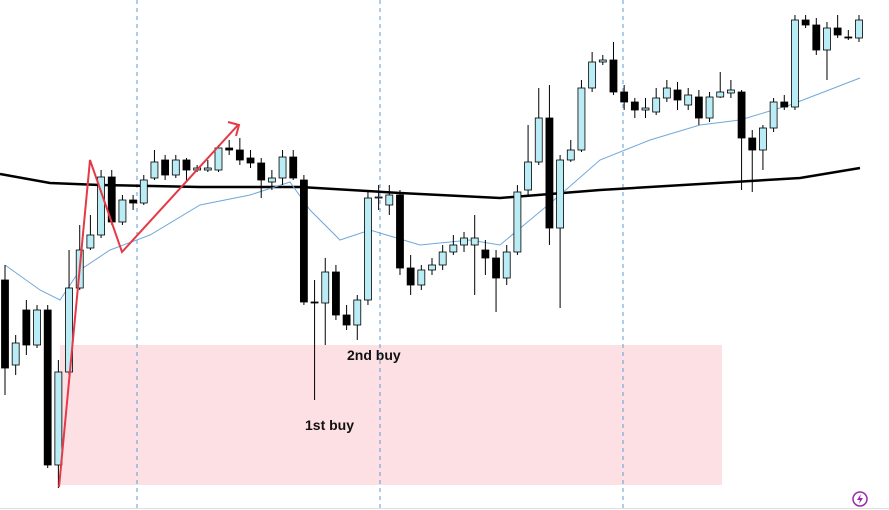  What do you see at coordinates (374, 355) in the screenshot?
I see `annotation: 2nd buy` at bounding box center [374, 355].